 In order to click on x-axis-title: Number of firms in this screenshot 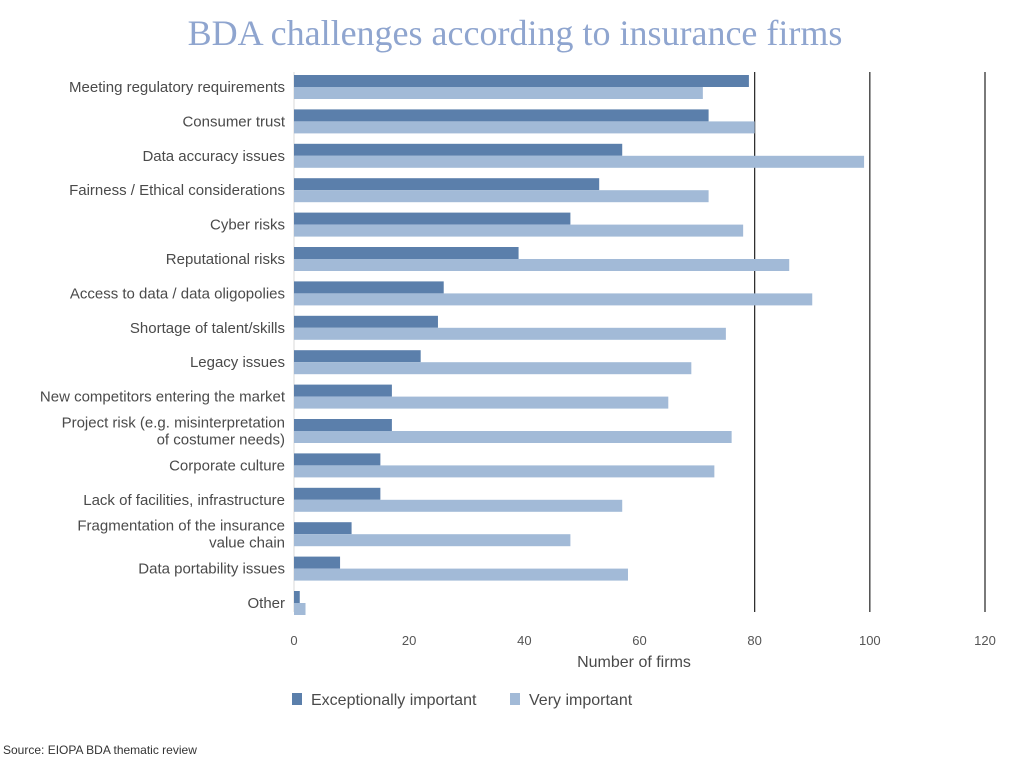, I will do `click(634, 662)`.